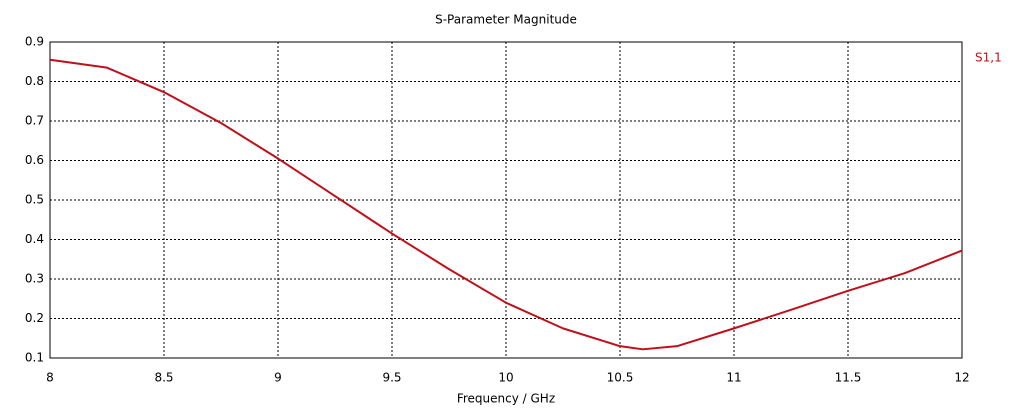 This screenshot has width=1035, height=412. What do you see at coordinates (505, 378) in the screenshot?
I see `x-tick-label: 10` at bounding box center [505, 378].